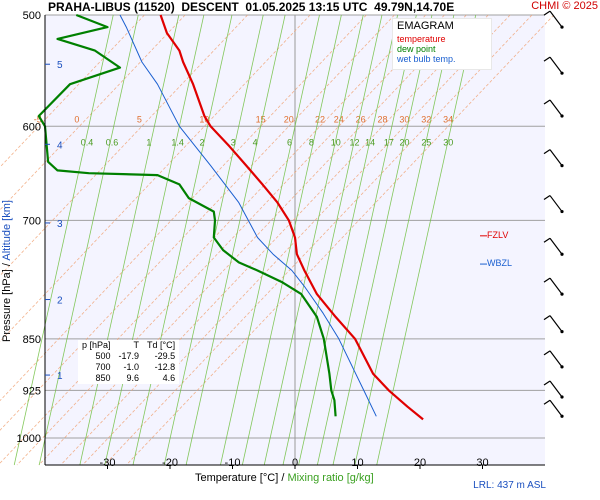  What do you see at coordinates (103, 356) in the screenshot?
I see `table-cell: 500` at bounding box center [103, 356].